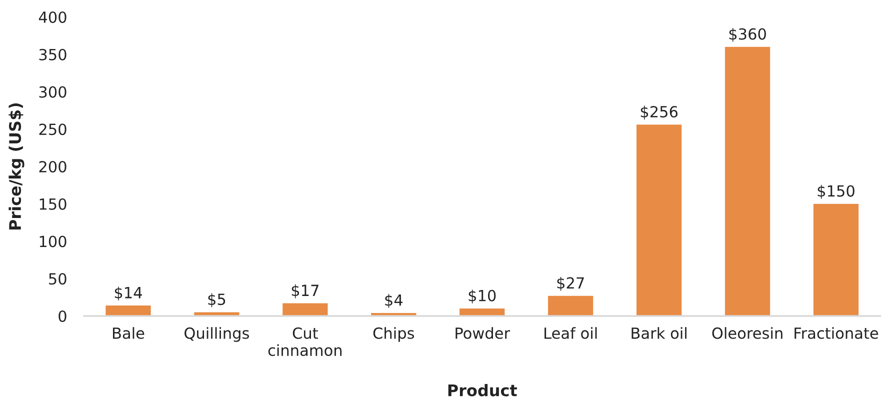 The height and width of the screenshot is (406, 882). Describe the element at coordinates (836, 333) in the screenshot. I see `x-tick-label: Fractionate` at that location.